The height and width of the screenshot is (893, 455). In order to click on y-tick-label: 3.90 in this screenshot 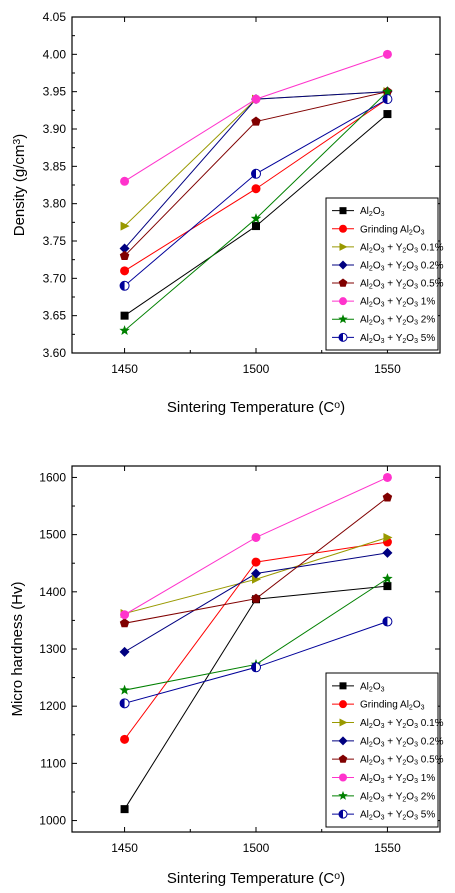, I will do `click(55, 129)`.